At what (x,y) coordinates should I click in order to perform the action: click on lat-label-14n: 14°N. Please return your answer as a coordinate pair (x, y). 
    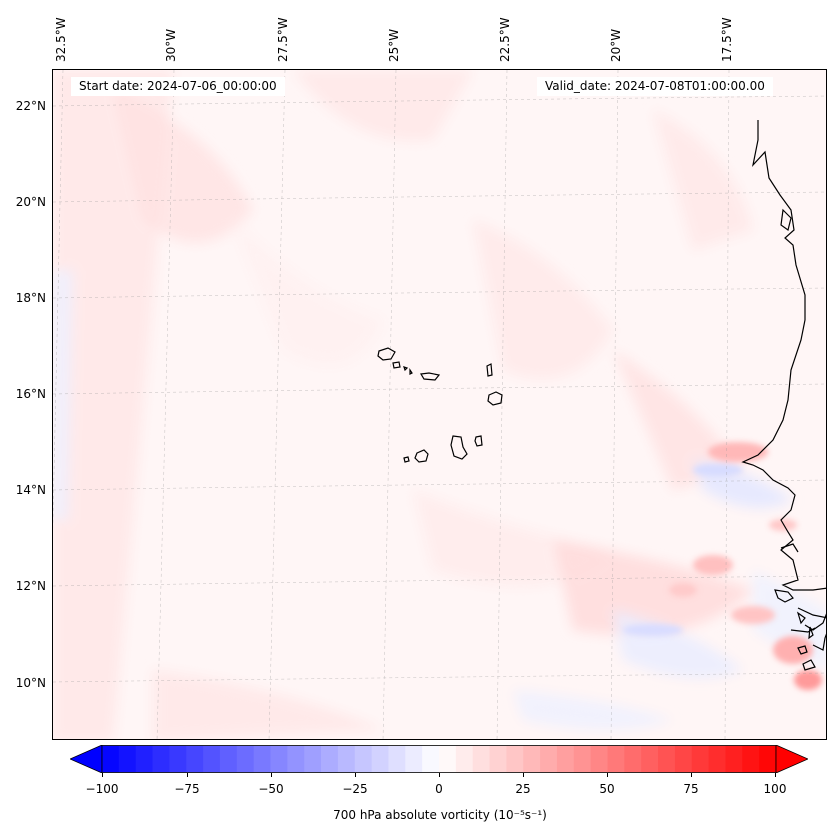
    Looking at the image, I should click on (30, 490).